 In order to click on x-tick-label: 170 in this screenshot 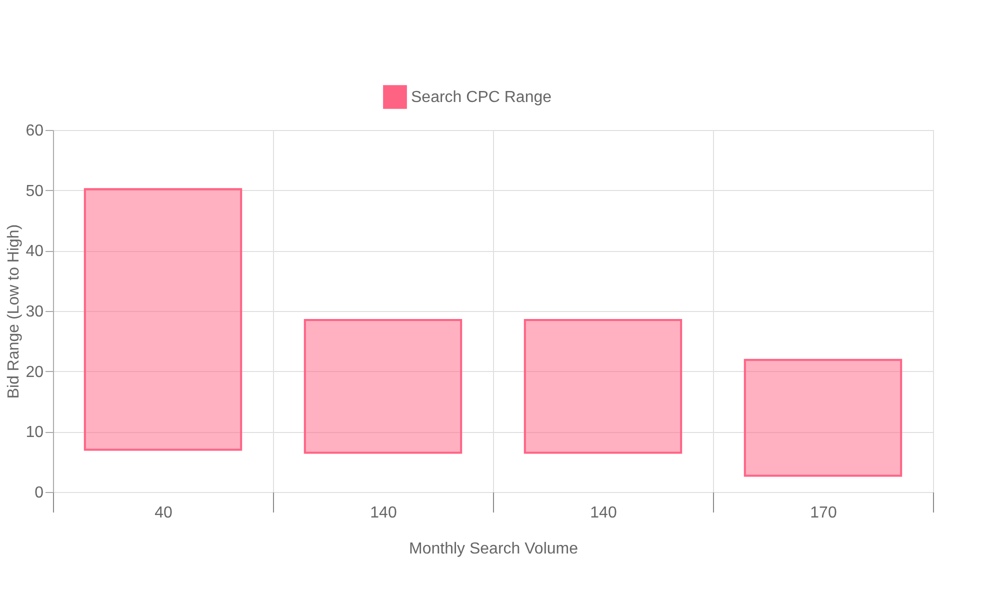, I will do `click(823, 513)`.